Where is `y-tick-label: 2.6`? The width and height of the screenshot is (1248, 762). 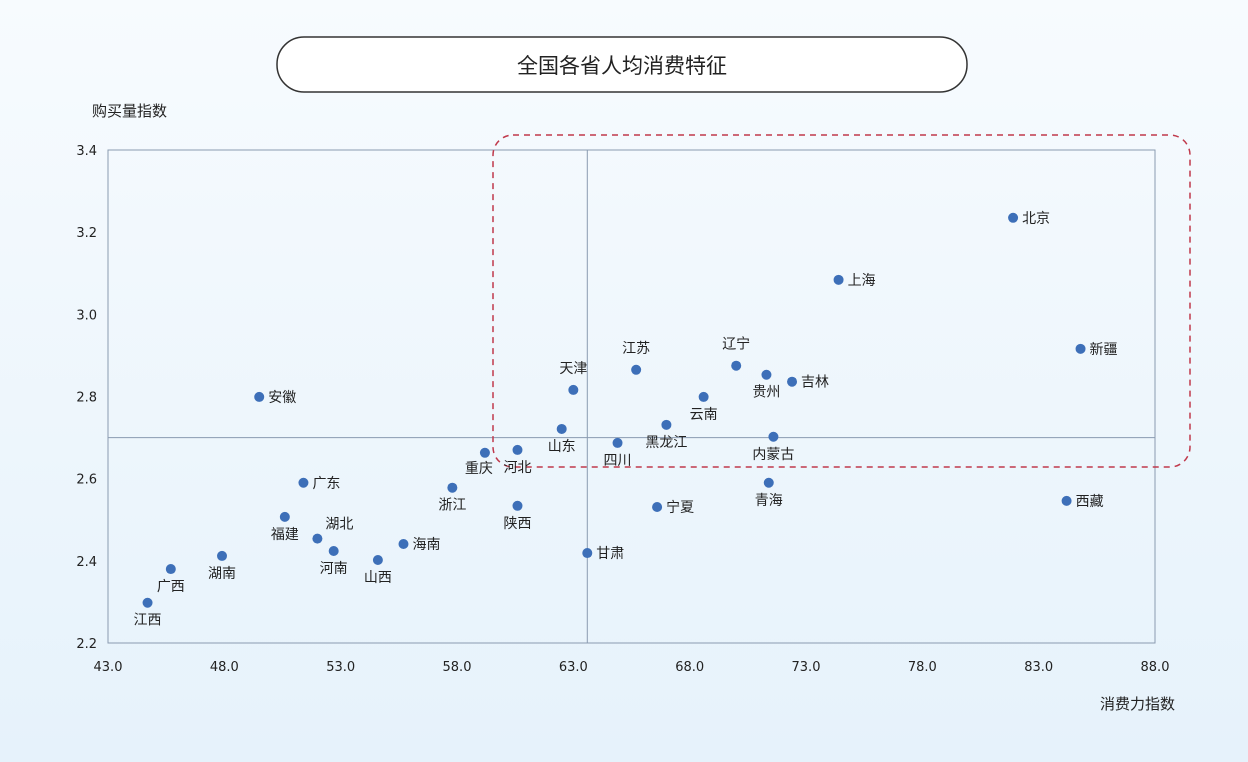 y-tick-label: 2.6 is located at coordinates (86, 480).